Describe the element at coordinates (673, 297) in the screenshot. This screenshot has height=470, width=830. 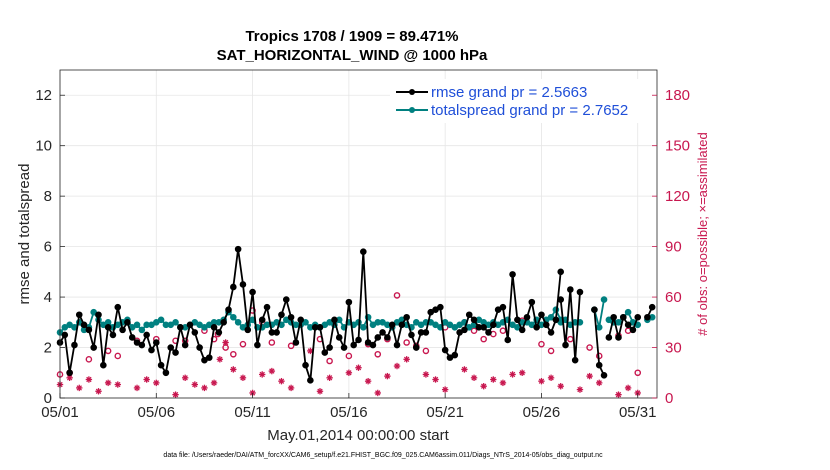
I see `y-right-tick-label: 60` at that location.